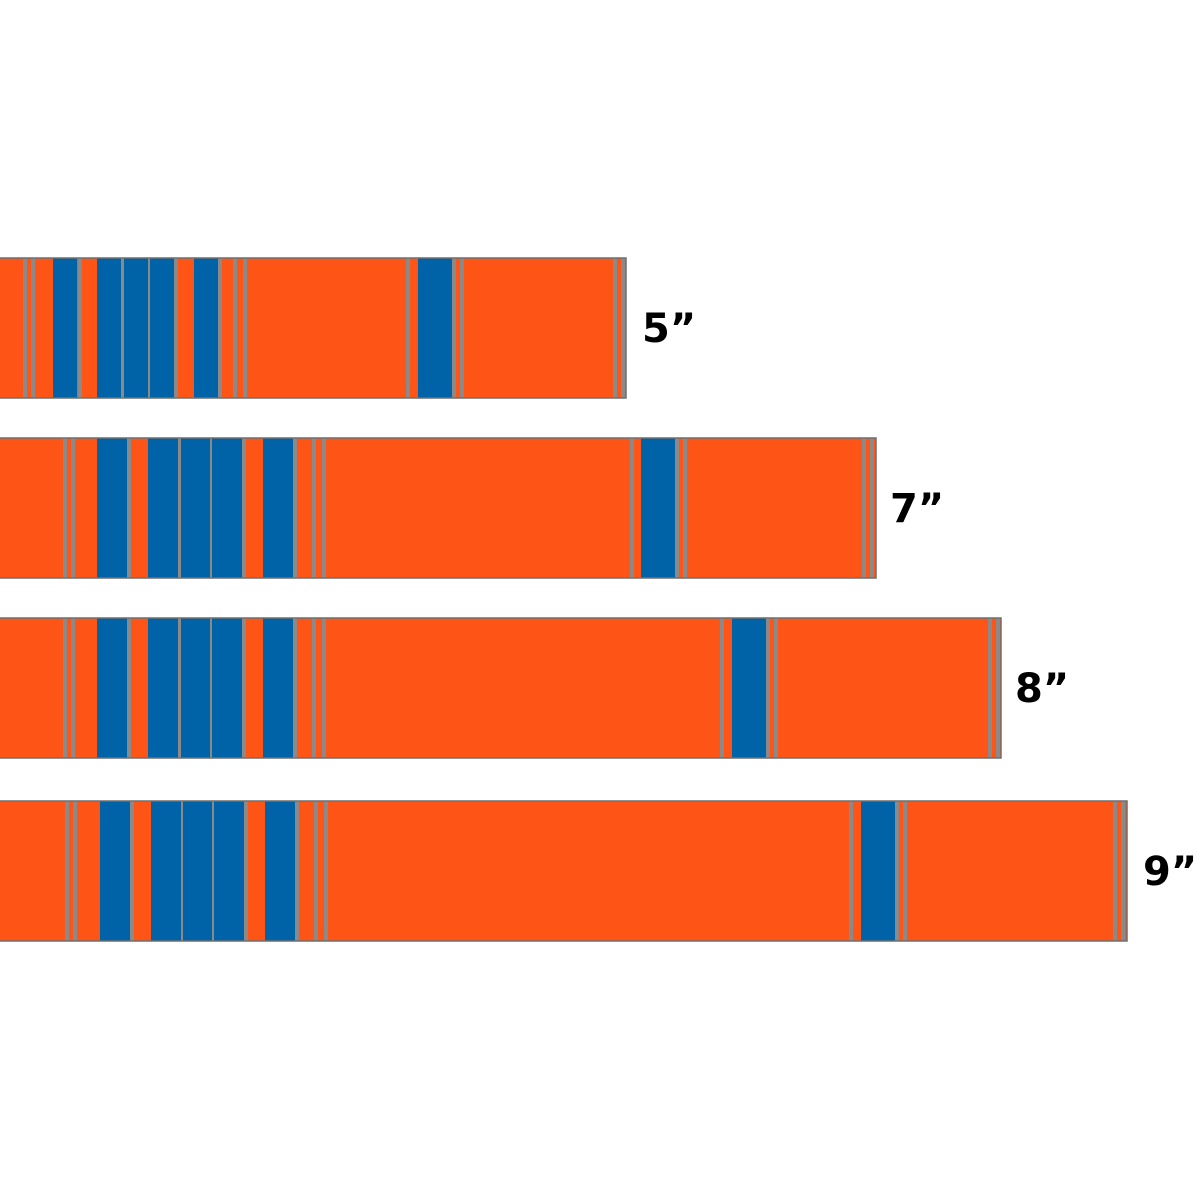  I want to click on size-label-9: 9”, so click(1170, 872).